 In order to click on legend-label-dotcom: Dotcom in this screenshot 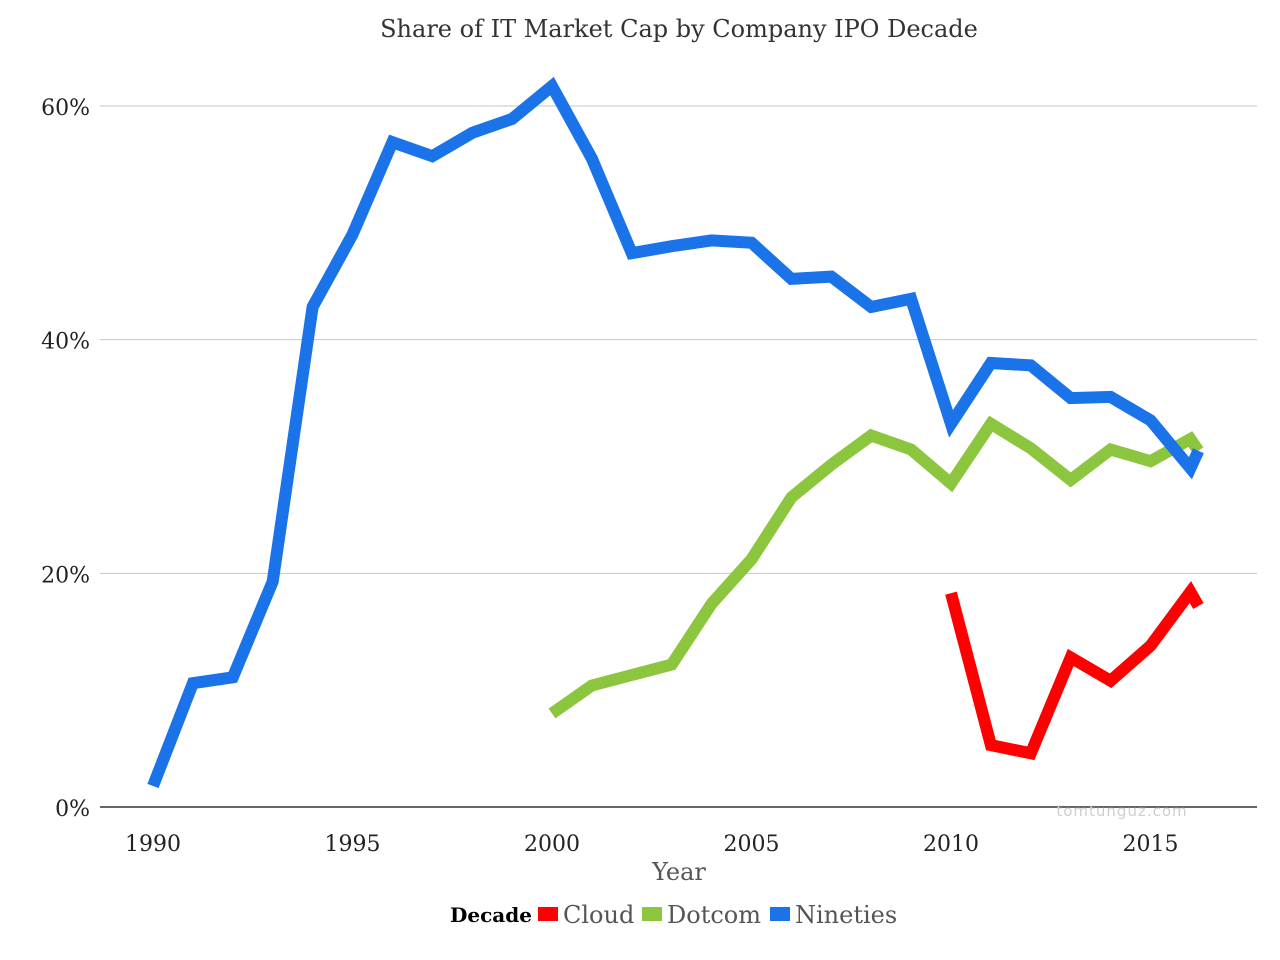, I will do `click(714, 915)`.